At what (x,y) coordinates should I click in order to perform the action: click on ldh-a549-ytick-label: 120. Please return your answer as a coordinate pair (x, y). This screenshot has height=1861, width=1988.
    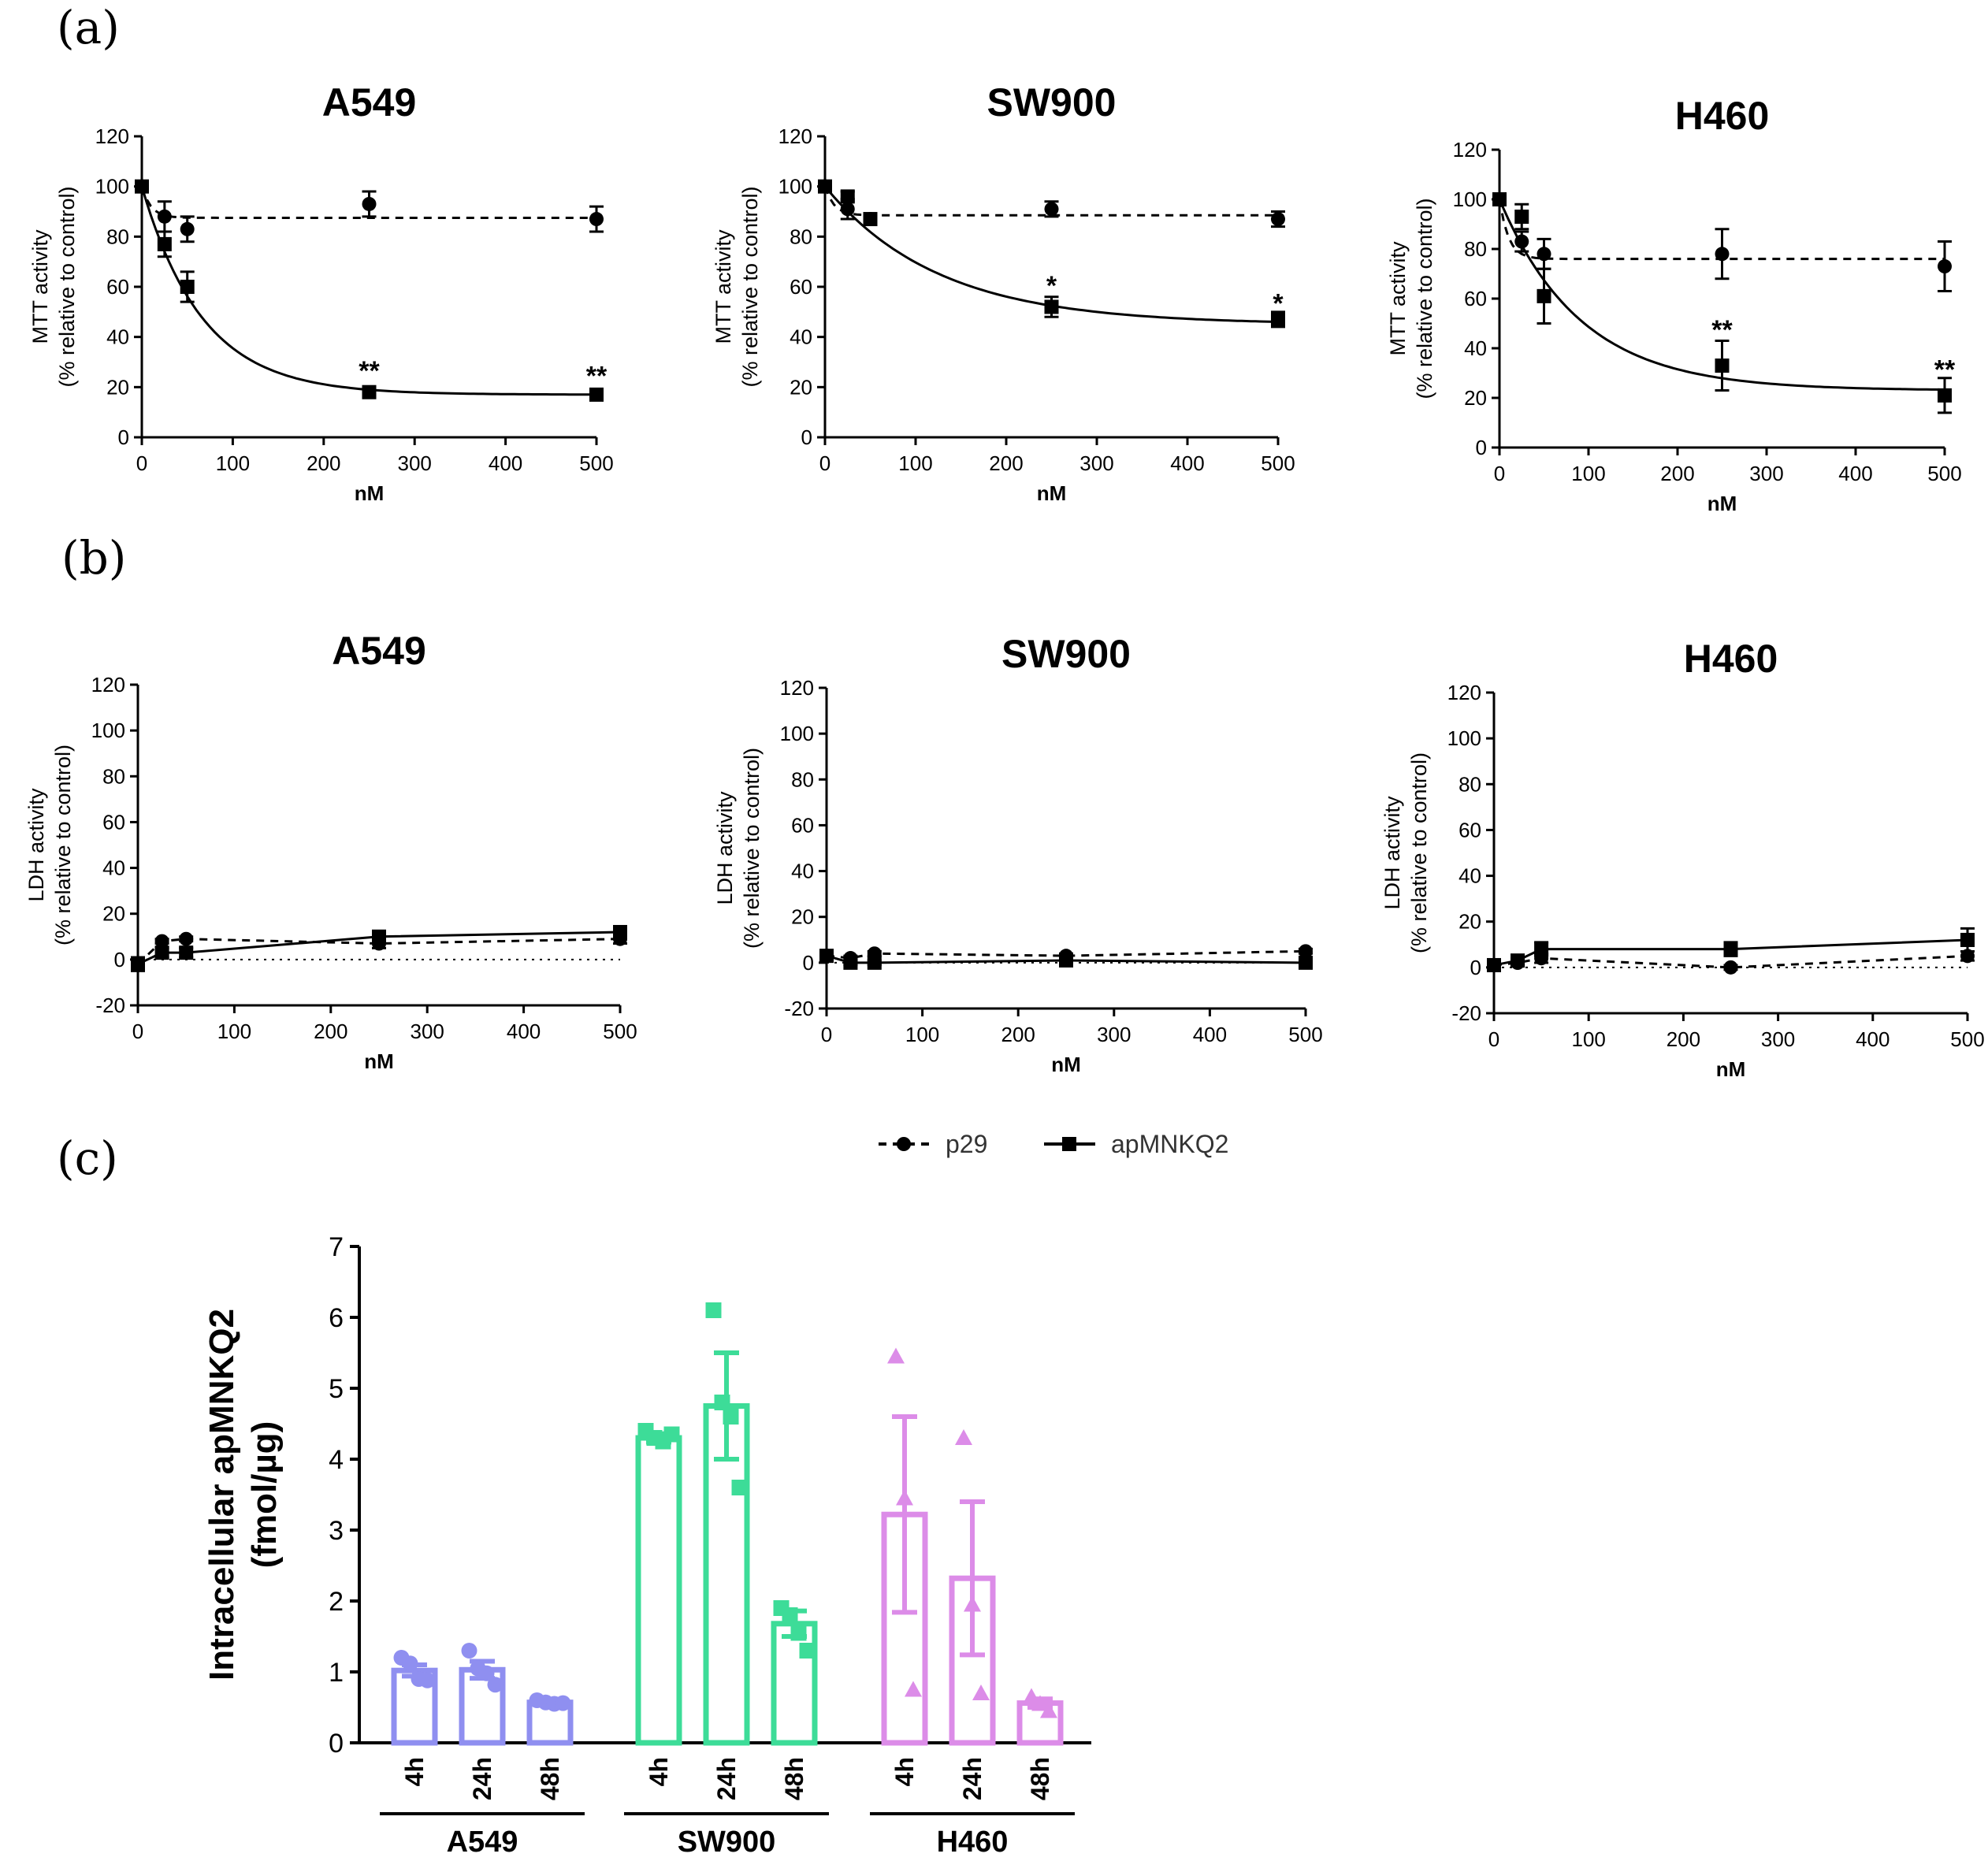
    Looking at the image, I should click on (108, 684).